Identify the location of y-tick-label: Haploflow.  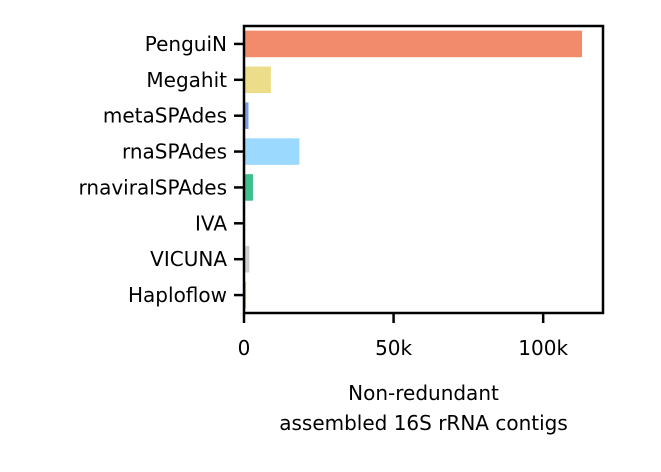
(177, 295).